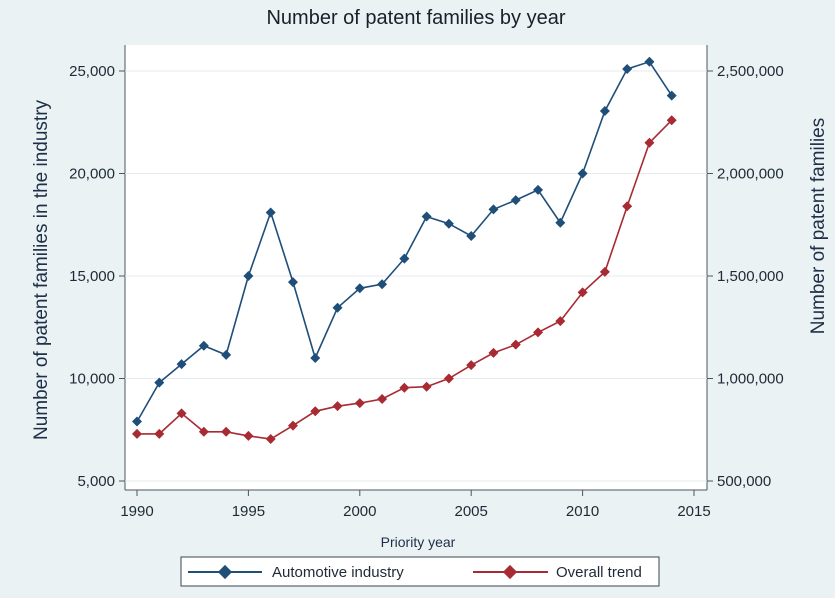 The image size is (835, 598). I want to click on legend-box, so click(420, 571).